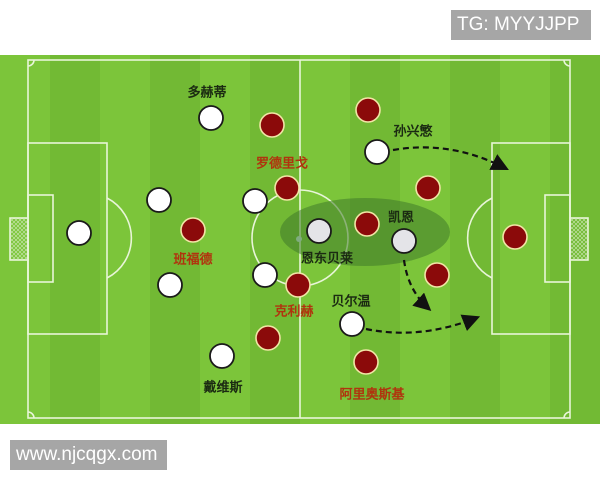  I want to click on arrow-kane-run, so click(417, 285).